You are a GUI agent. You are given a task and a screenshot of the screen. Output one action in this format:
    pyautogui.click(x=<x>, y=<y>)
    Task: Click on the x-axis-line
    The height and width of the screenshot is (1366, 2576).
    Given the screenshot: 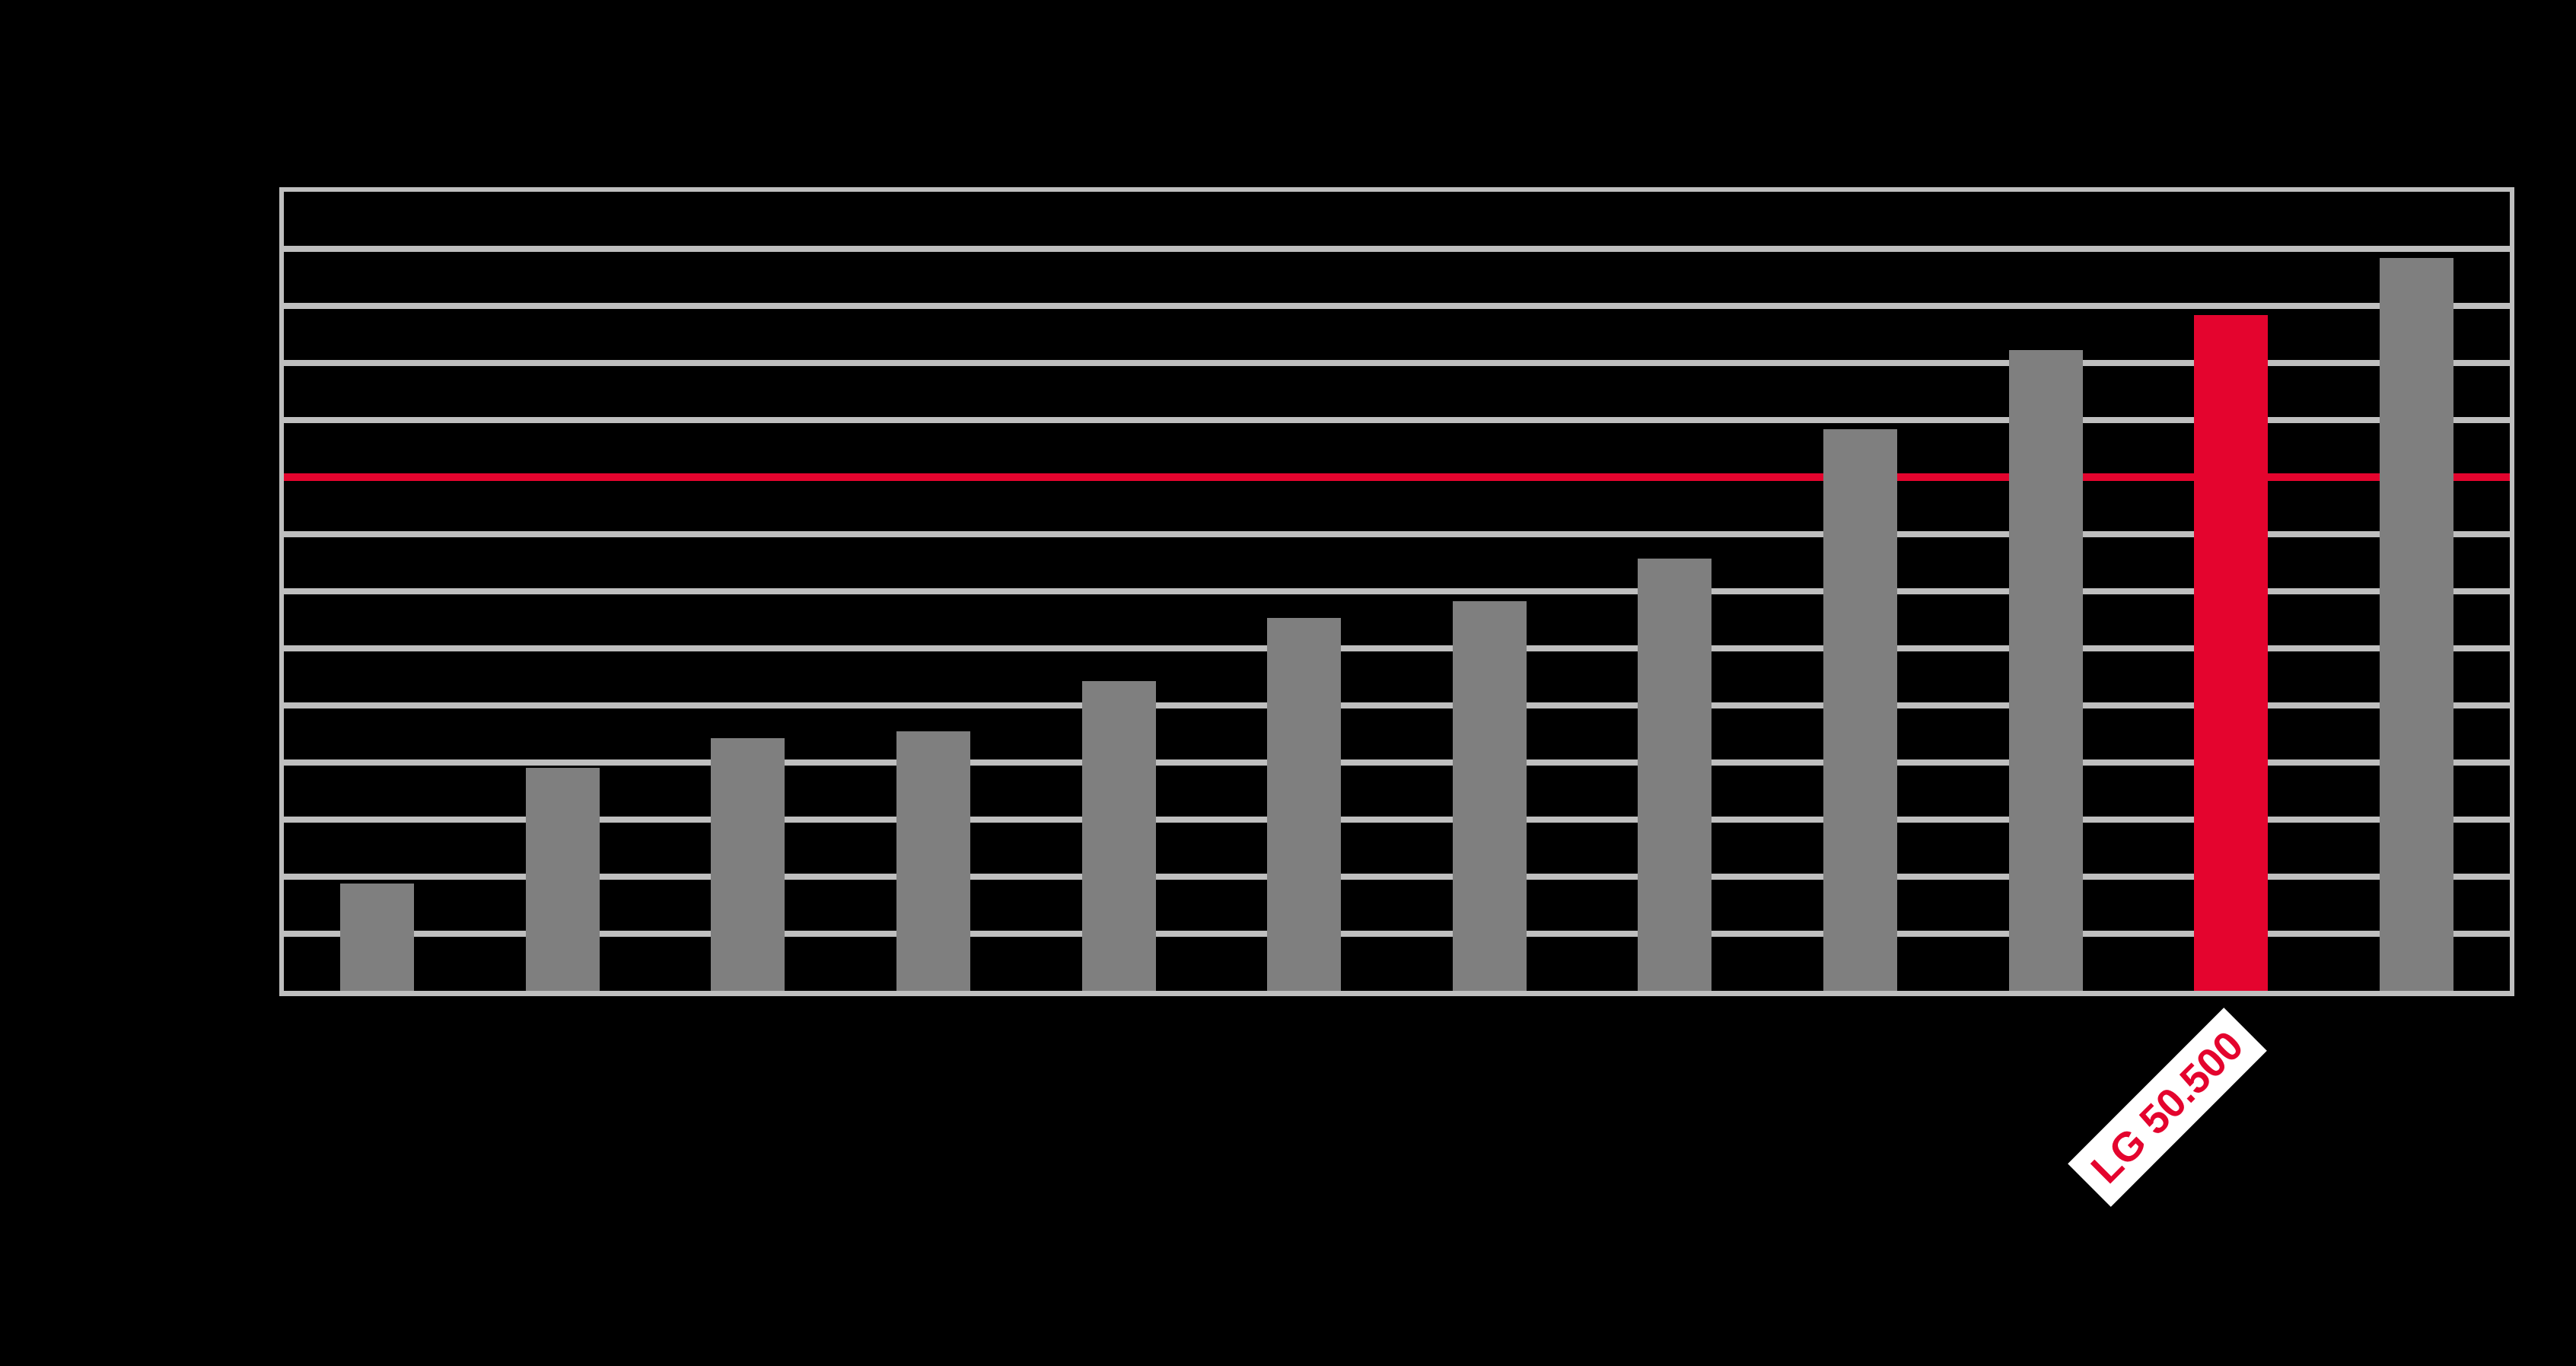 What is the action you would take?
    pyautogui.click(x=1396, y=993)
    